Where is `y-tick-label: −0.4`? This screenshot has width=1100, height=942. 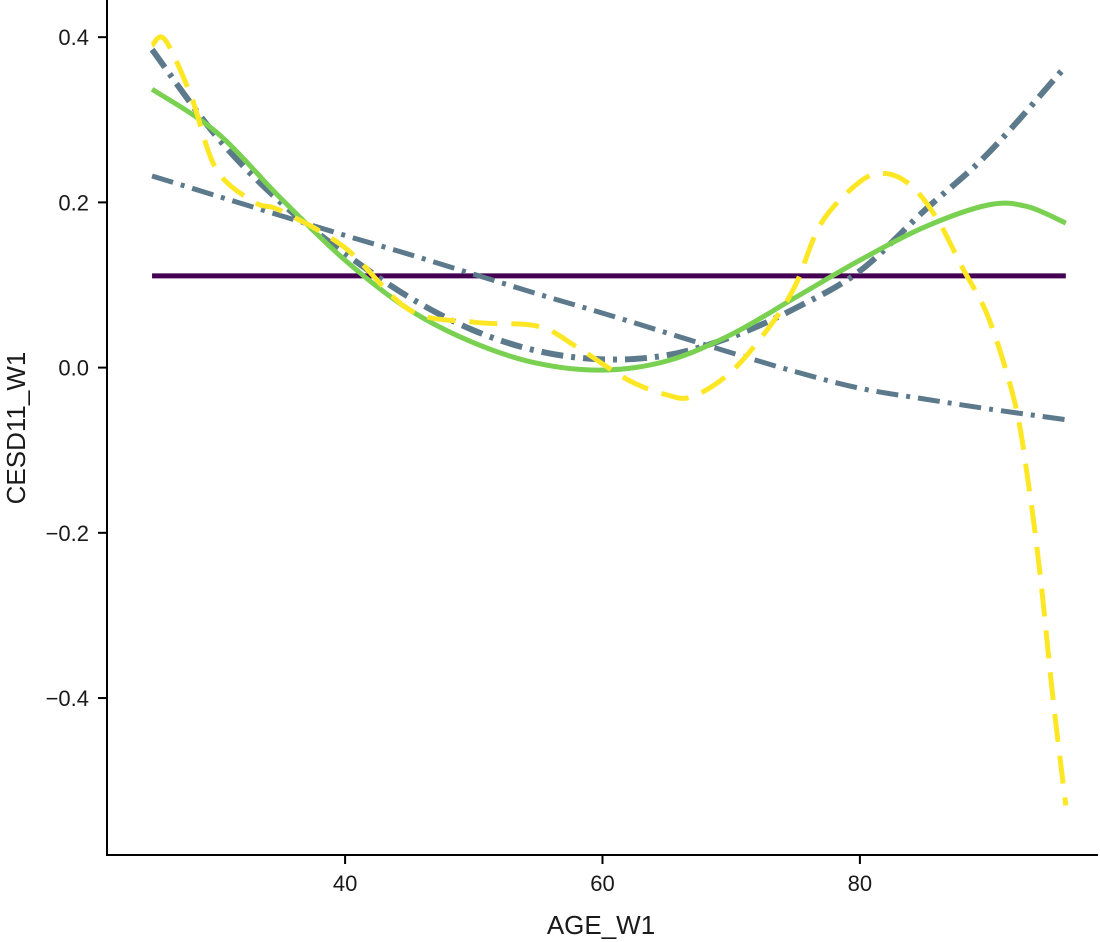 y-tick-label: −0.4 is located at coordinates (67, 698).